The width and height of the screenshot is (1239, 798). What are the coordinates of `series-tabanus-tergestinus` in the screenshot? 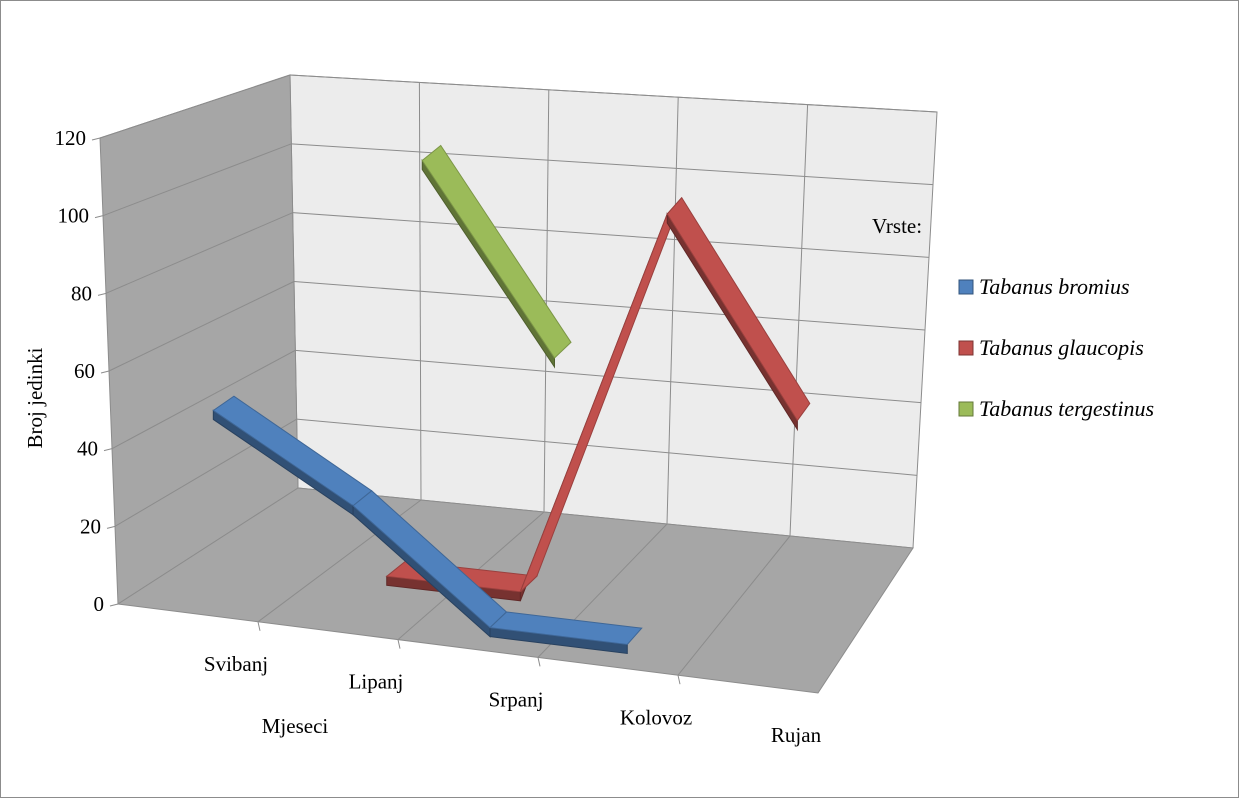 It's located at (496, 256).